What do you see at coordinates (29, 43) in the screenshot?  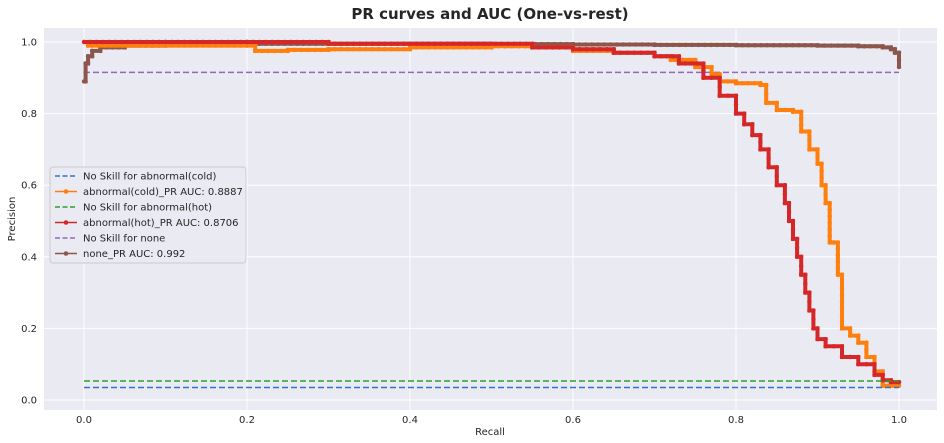 I see `y-tick-label: 1.0` at bounding box center [29, 43].